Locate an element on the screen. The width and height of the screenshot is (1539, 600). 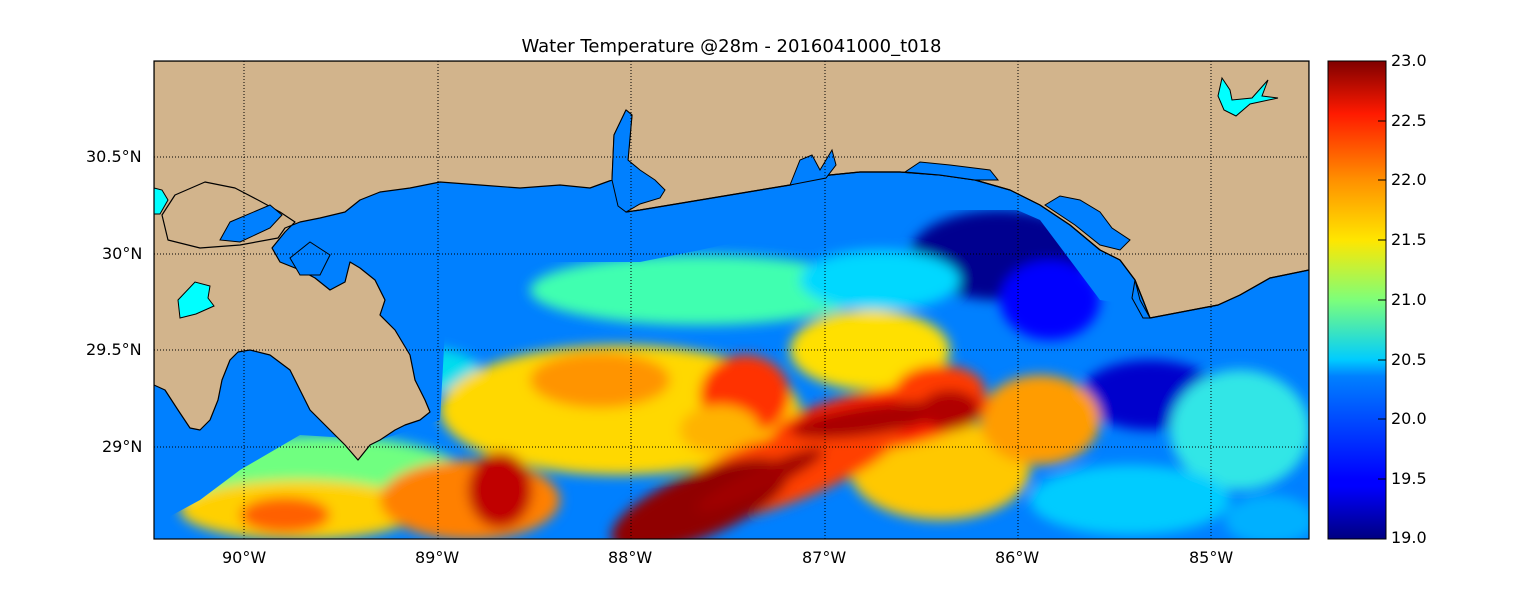
map-title: Water Temperature @28m - 2016041000_t018 is located at coordinates (731, 46).